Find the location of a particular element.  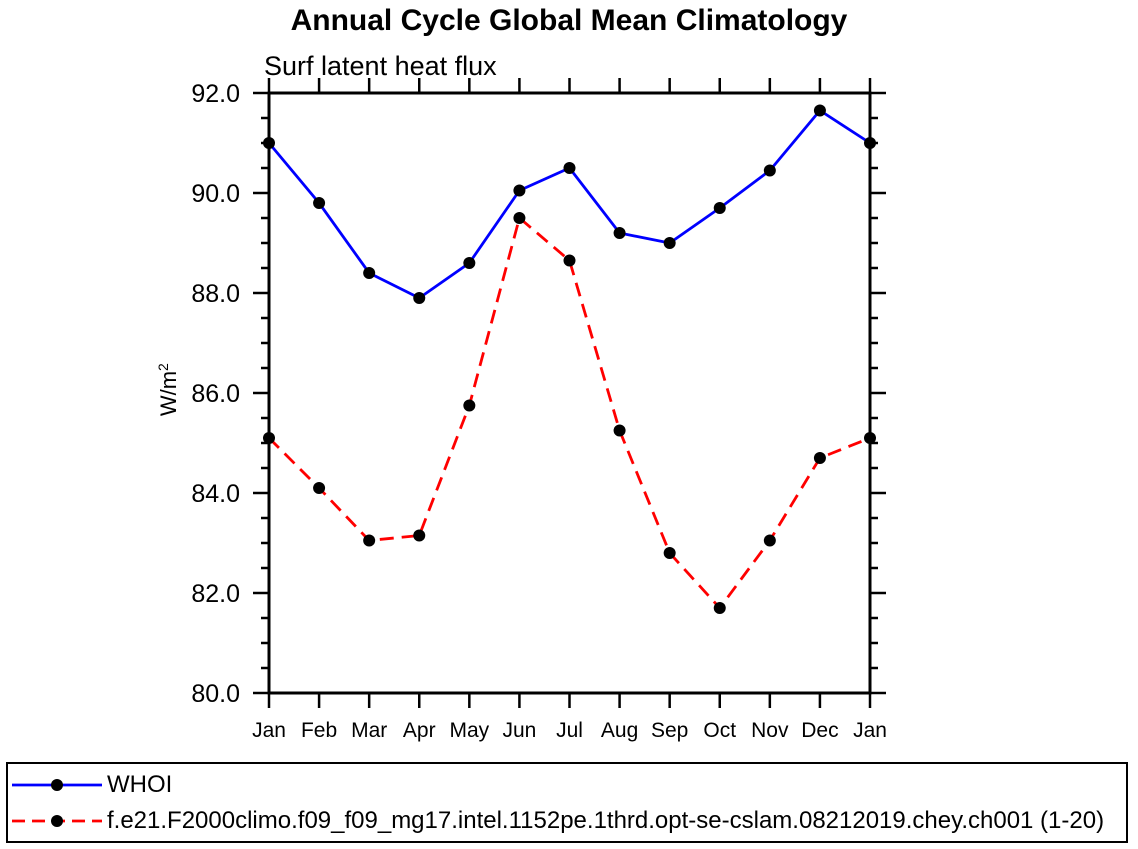

y-tick-labels: 92.0 90.0 88.0 86.0 84.0 82.0 80.0 is located at coordinates (215, 394).